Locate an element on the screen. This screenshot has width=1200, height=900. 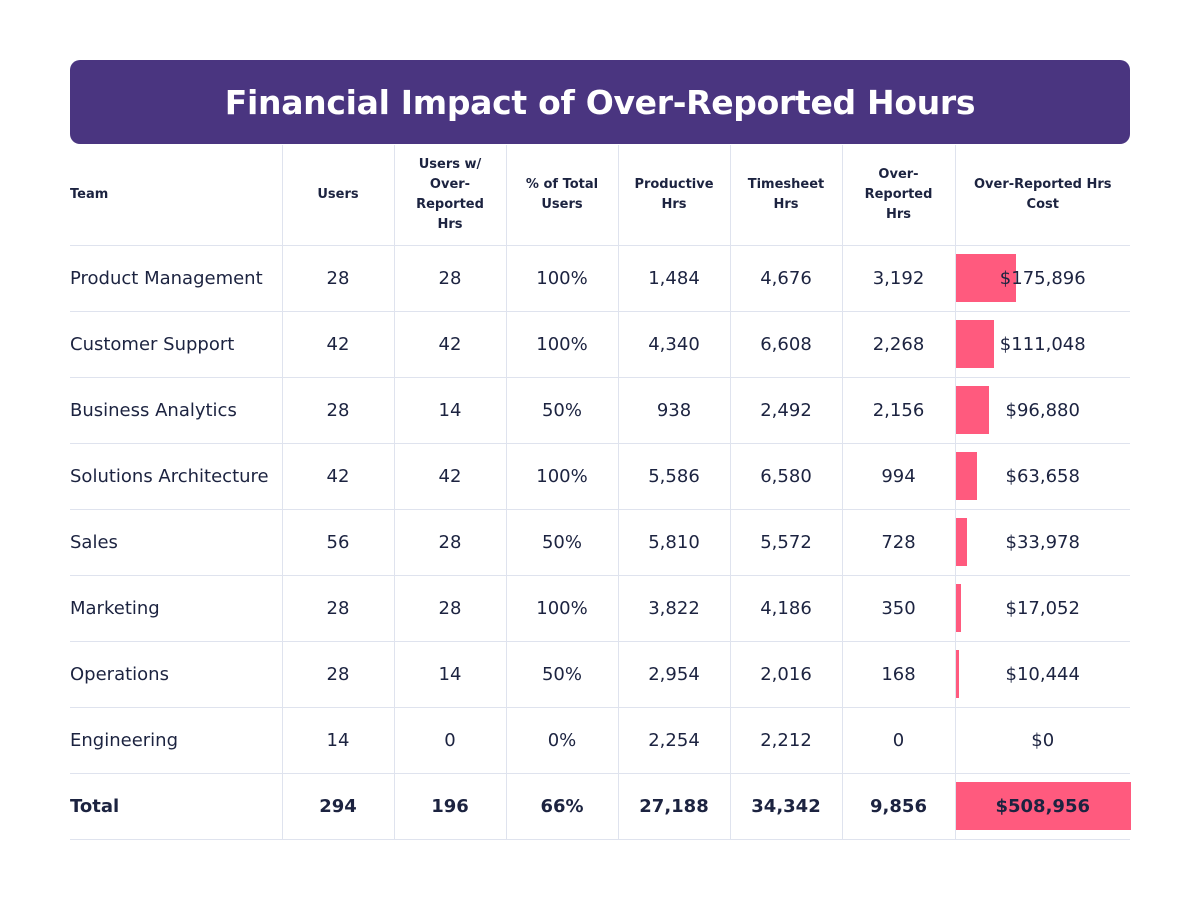
value-cell: 2,954 is located at coordinates (673, 674).